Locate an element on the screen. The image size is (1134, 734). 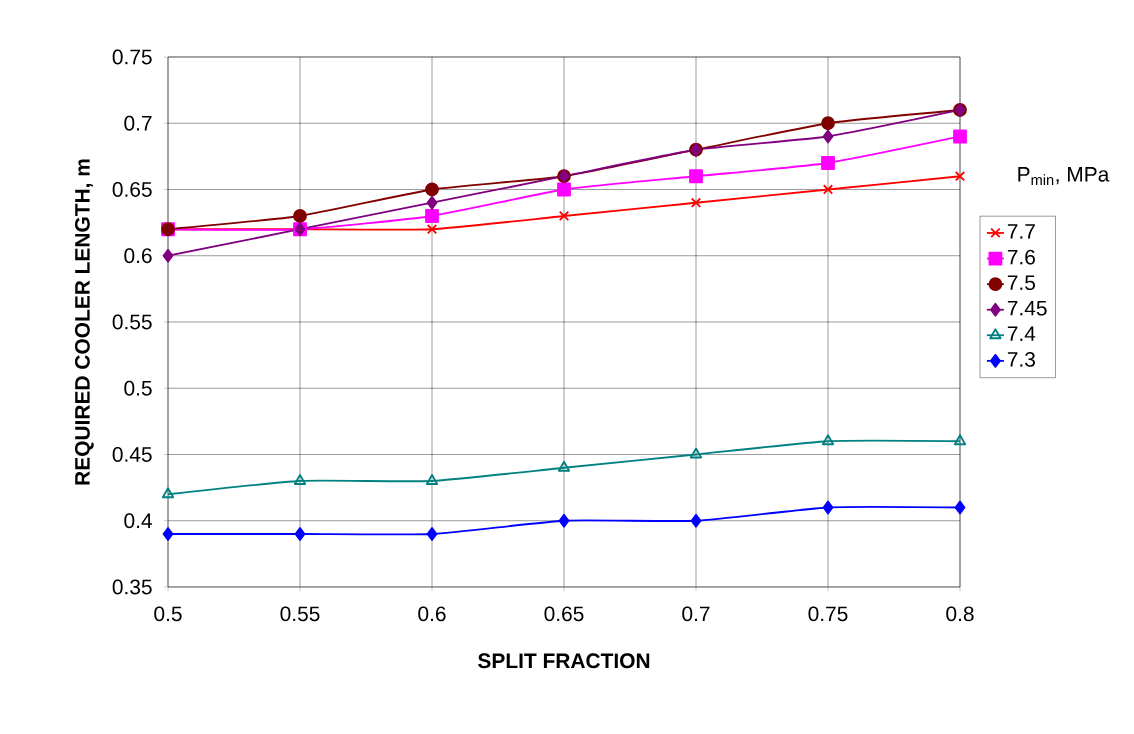
x-tick-label: 0.65 is located at coordinates (564, 614).